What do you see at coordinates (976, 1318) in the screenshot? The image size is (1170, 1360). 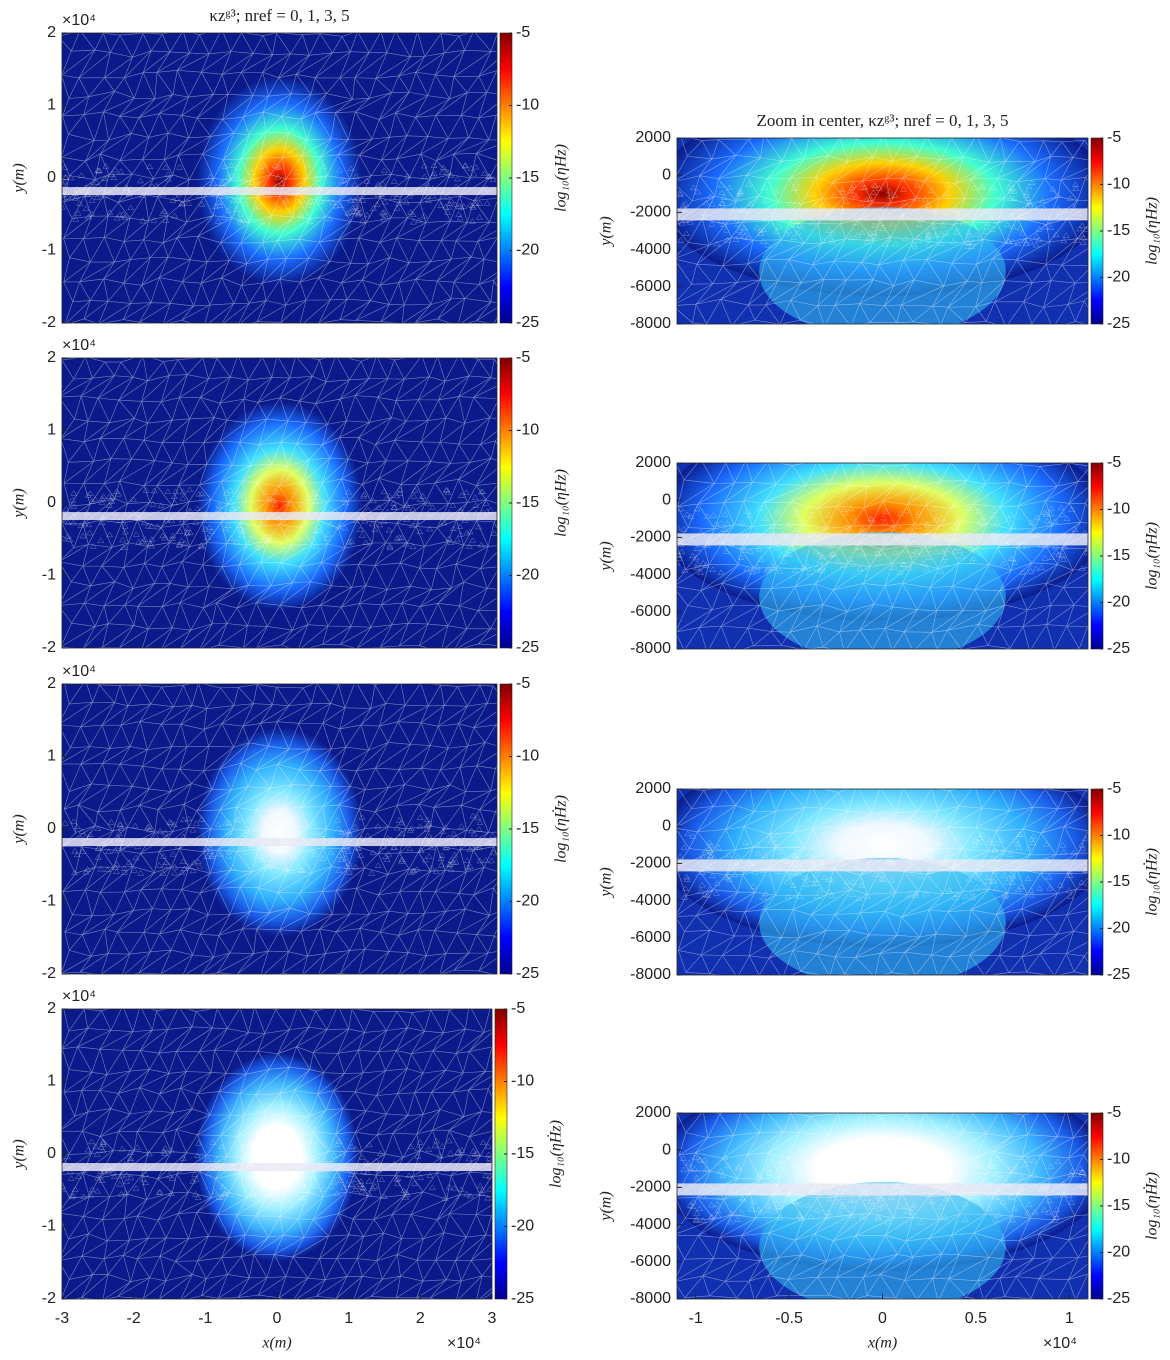 I see `x-tick-label: 0.5` at bounding box center [976, 1318].